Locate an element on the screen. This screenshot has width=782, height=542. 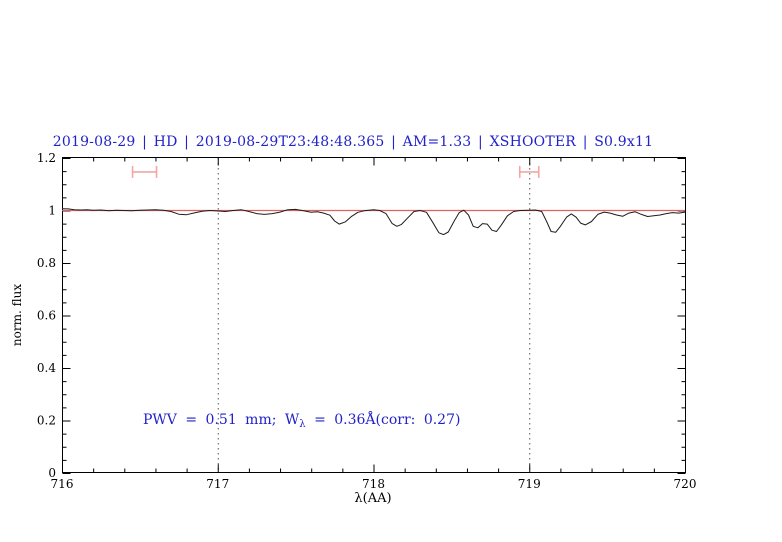
x-tick-label: 720 is located at coordinates (685, 484).